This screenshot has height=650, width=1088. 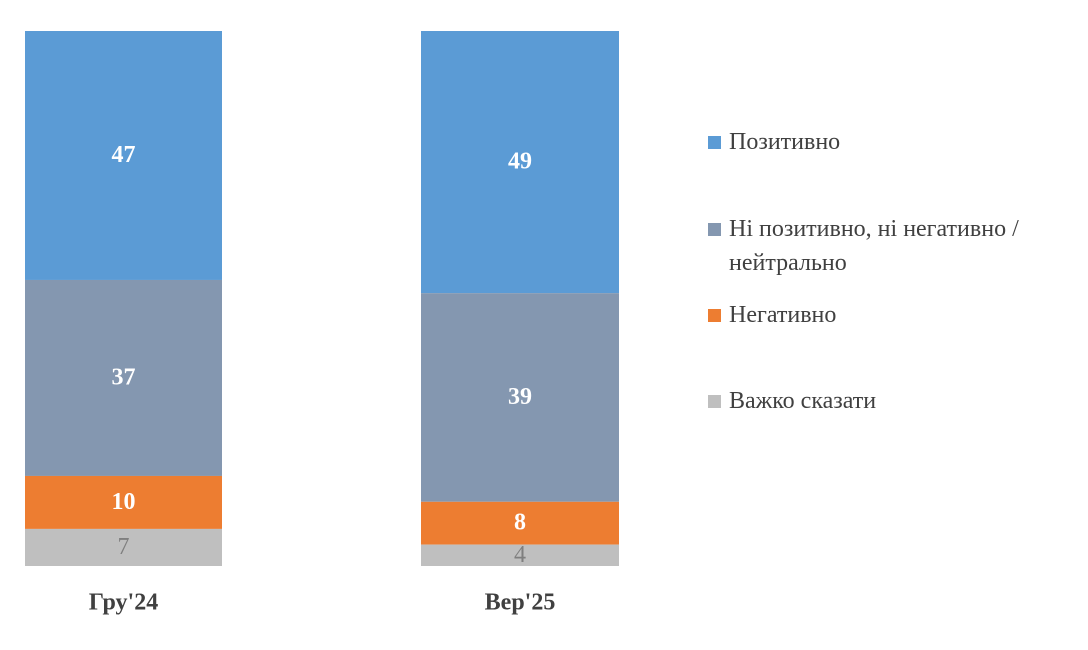 What do you see at coordinates (893, 142) in the screenshot?
I see `legend-item: Позитивно` at bounding box center [893, 142].